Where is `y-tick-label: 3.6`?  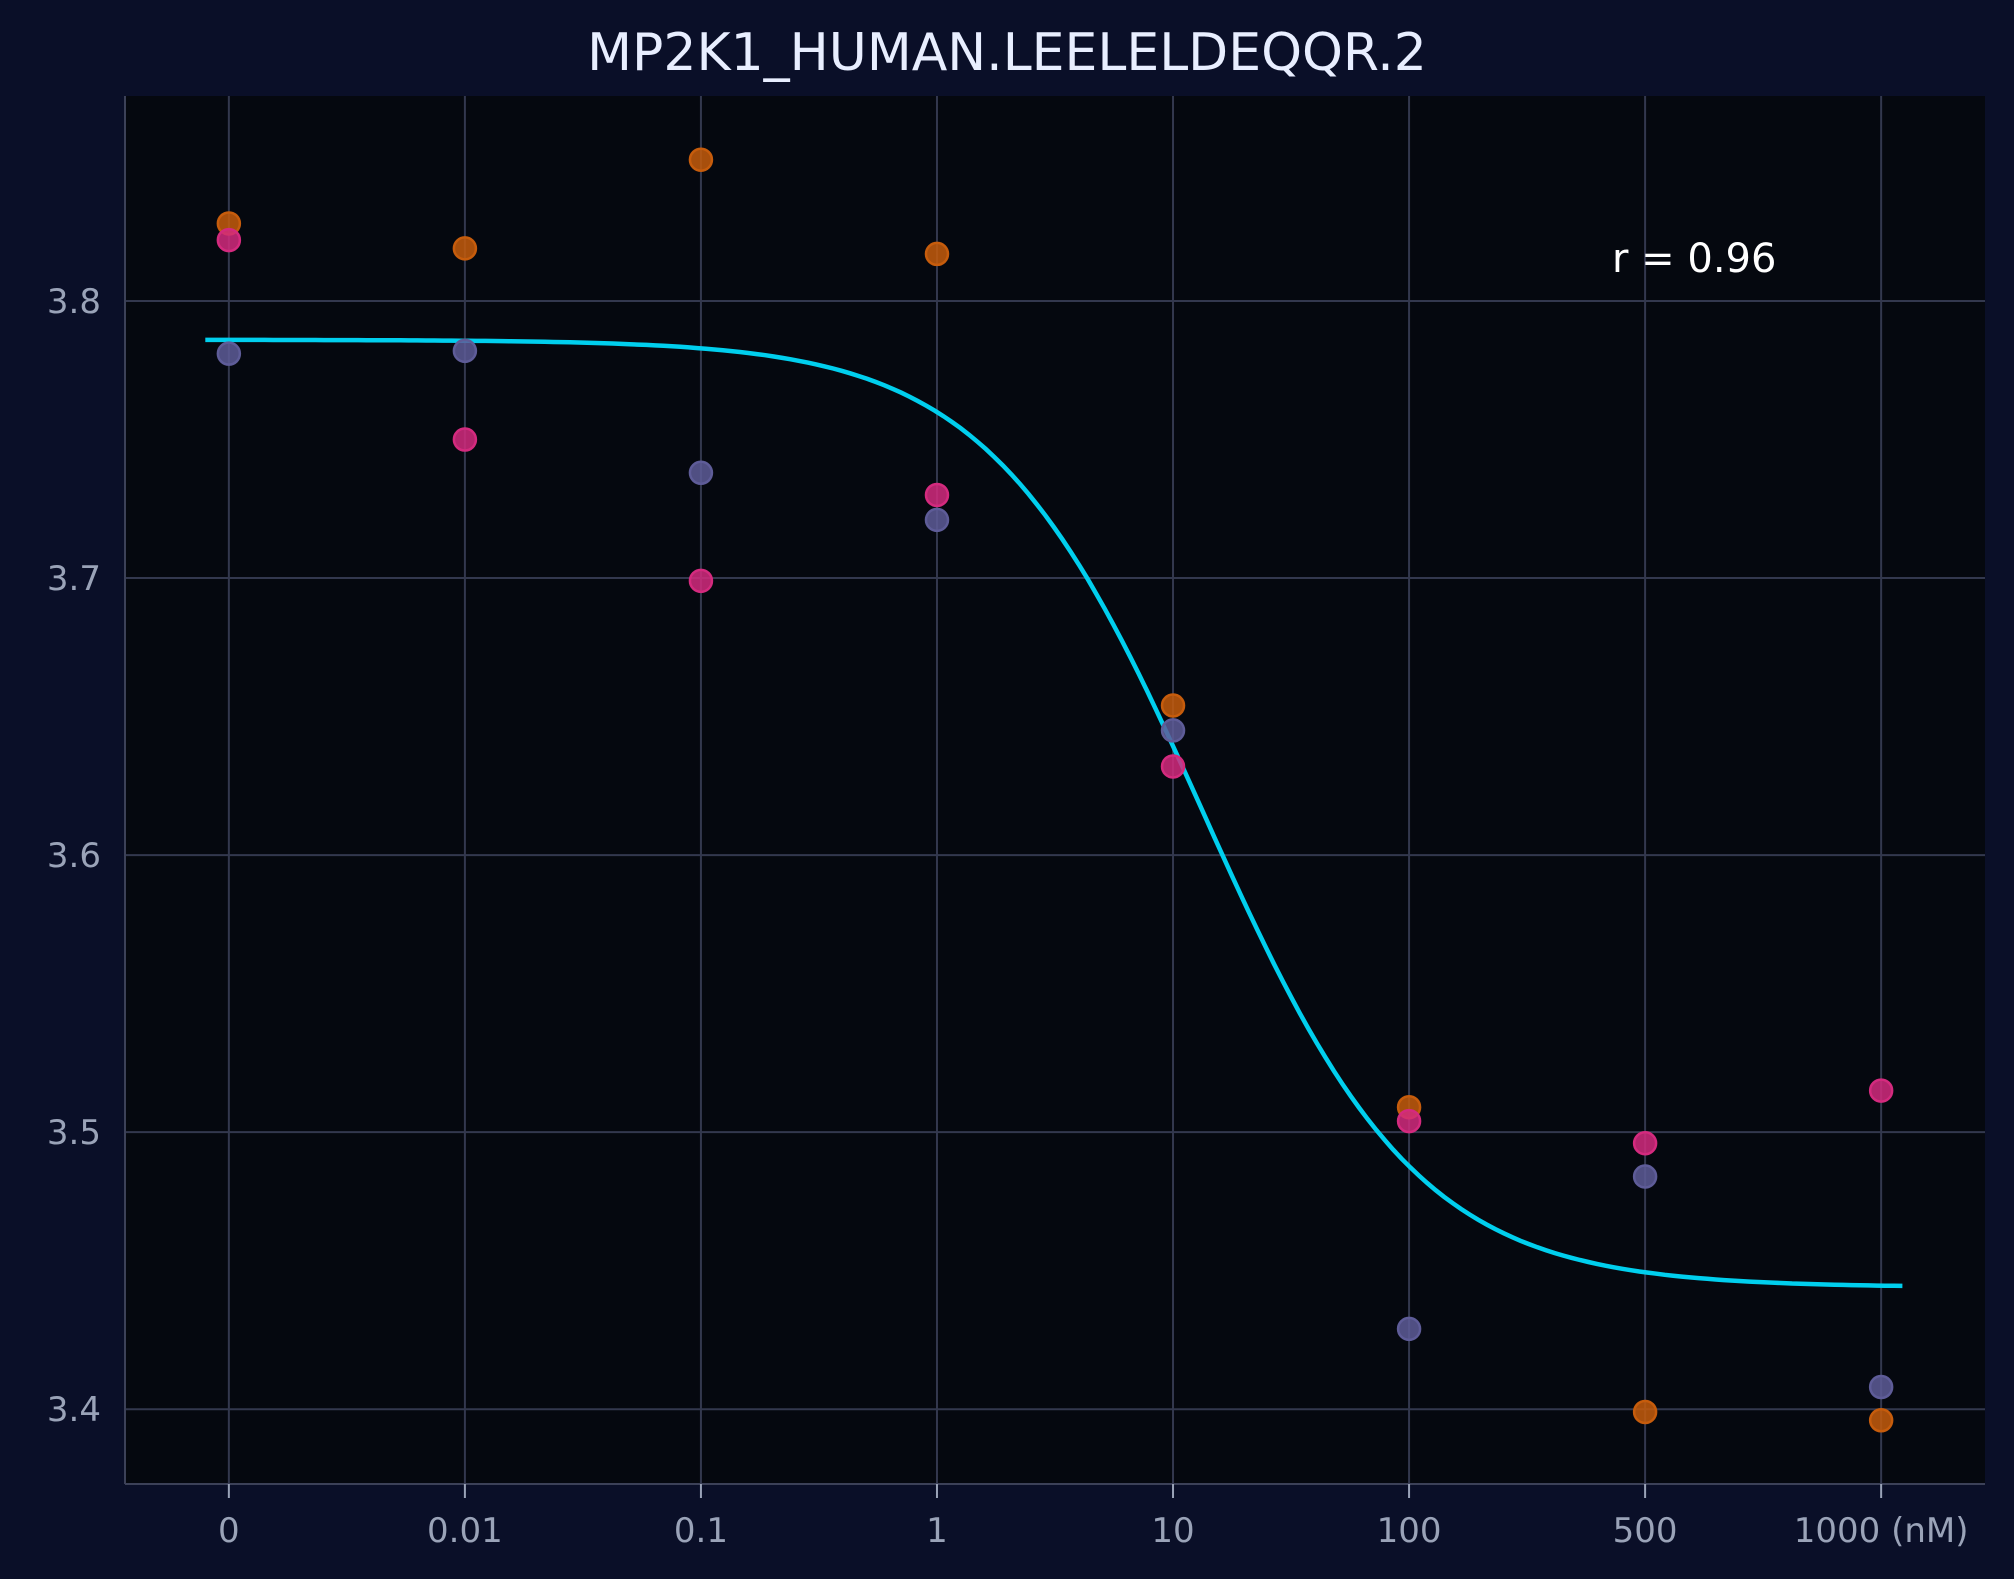
y-tick-label: 3.6 is located at coordinates (74, 856).